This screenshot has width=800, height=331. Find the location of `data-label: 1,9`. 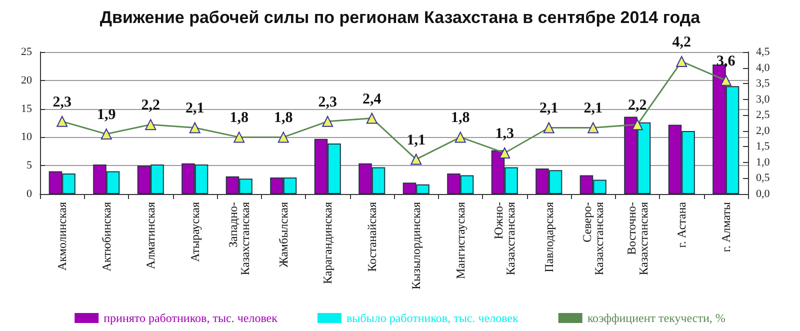

data-label: 1,9 is located at coordinates (106, 115).